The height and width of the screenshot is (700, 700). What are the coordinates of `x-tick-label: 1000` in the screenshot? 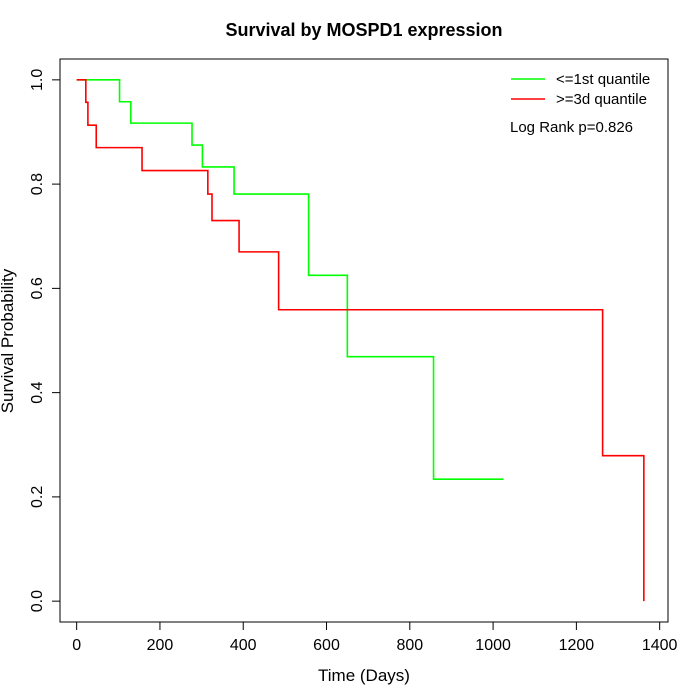 It's located at (493, 645).